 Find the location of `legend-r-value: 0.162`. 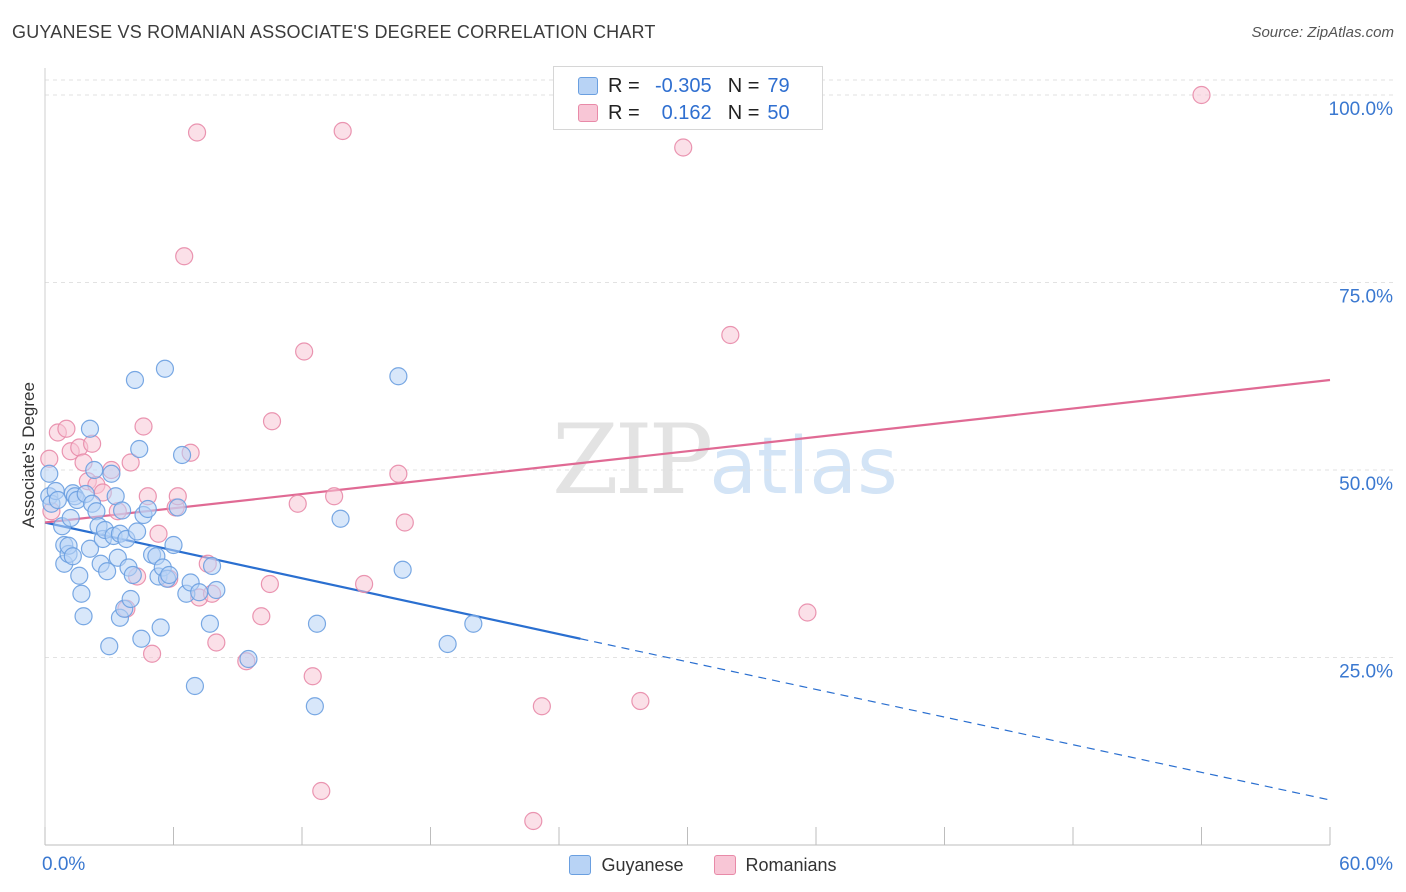

legend-r-value: 0.162 is located at coordinates (686, 112).